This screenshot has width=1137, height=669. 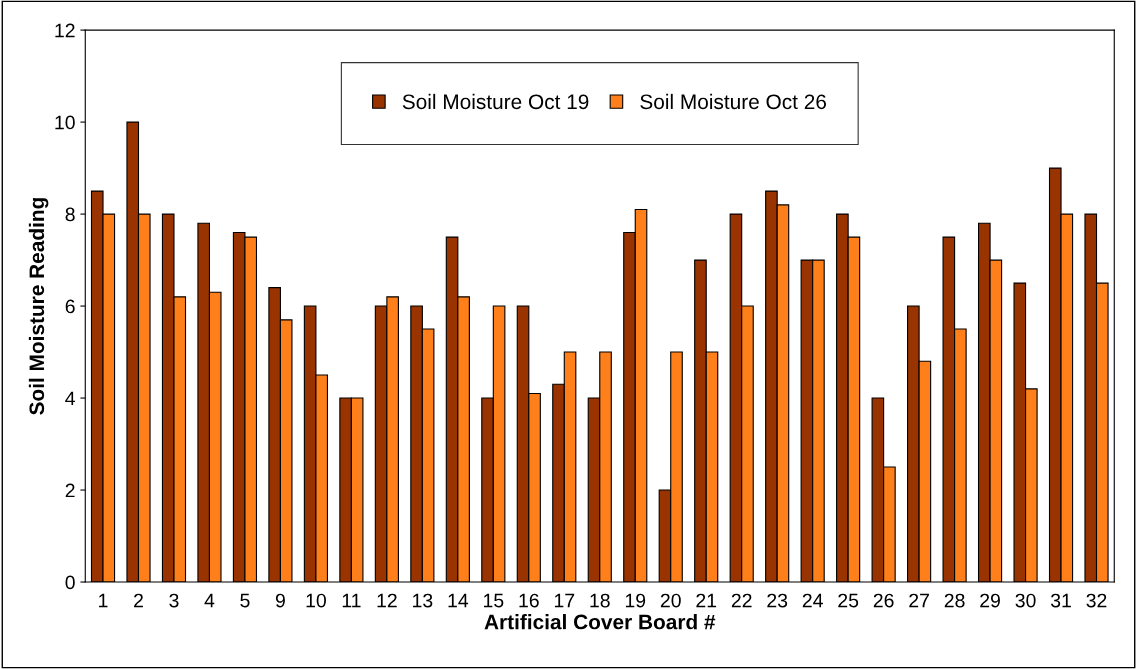 What do you see at coordinates (280, 600) in the screenshot?
I see `x-tick-label: 9` at bounding box center [280, 600].